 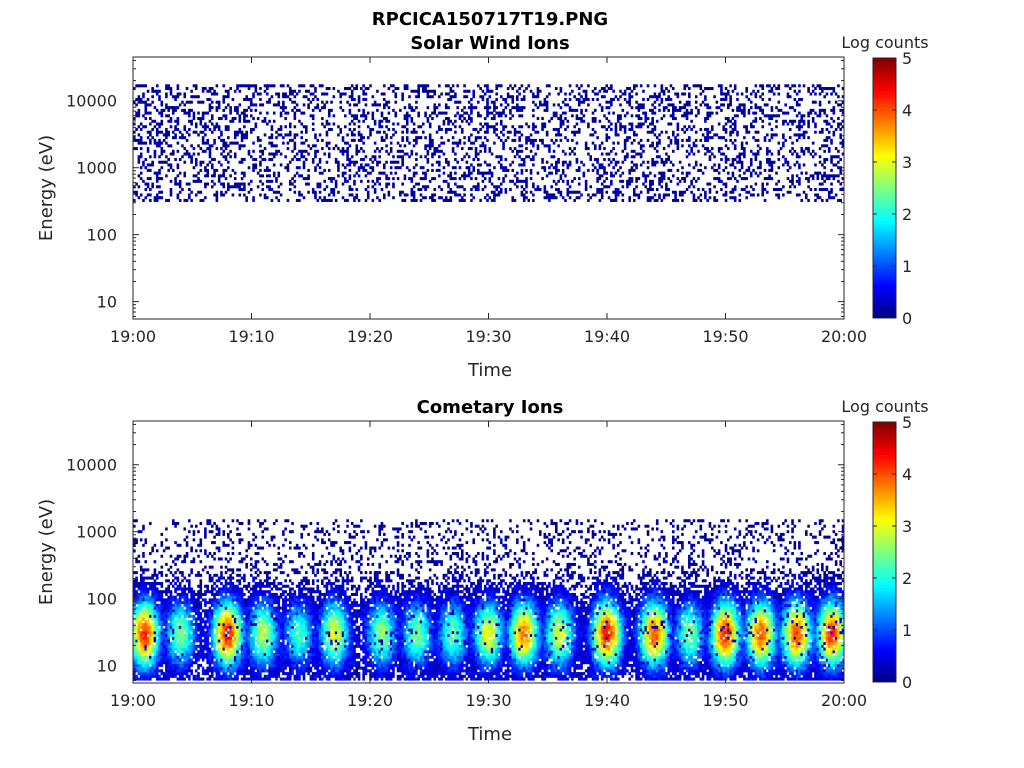 What do you see at coordinates (96, 168) in the screenshot?
I see `y-tick-label: 1000` at bounding box center [96, 168].